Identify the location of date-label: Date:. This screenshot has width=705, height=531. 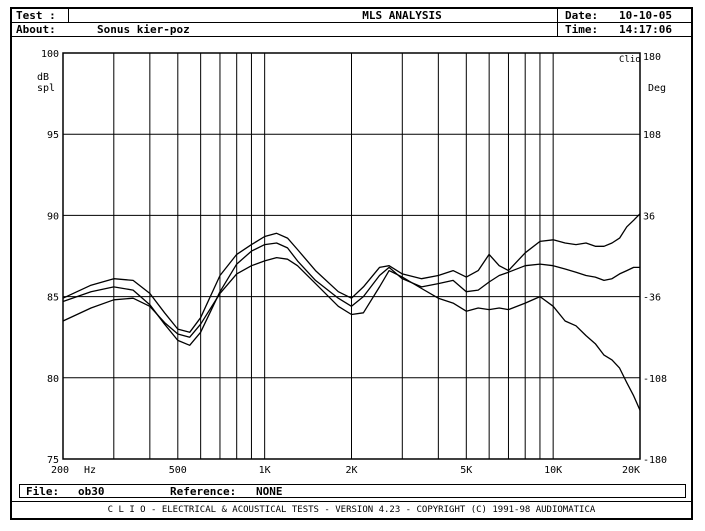
(582, 15).